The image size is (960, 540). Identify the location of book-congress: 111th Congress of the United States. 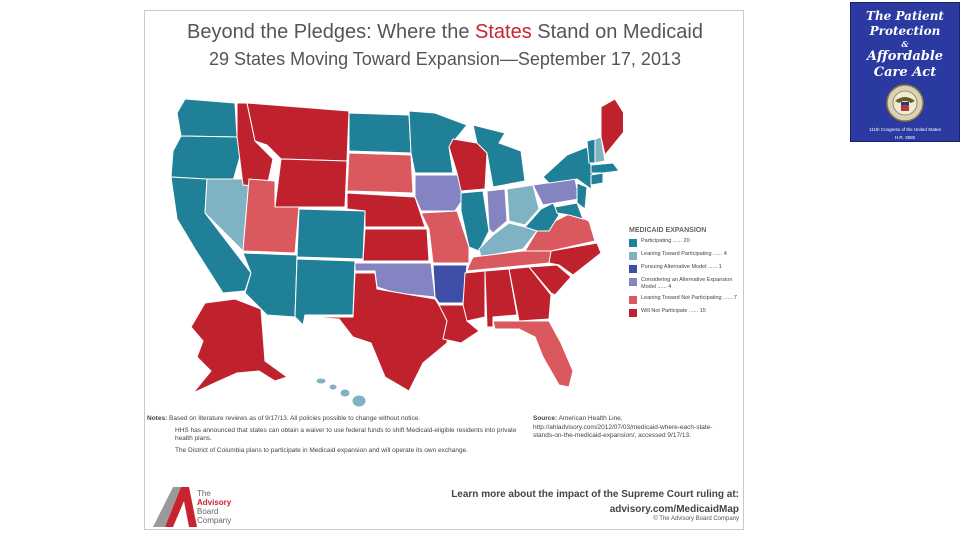
(905, 129).